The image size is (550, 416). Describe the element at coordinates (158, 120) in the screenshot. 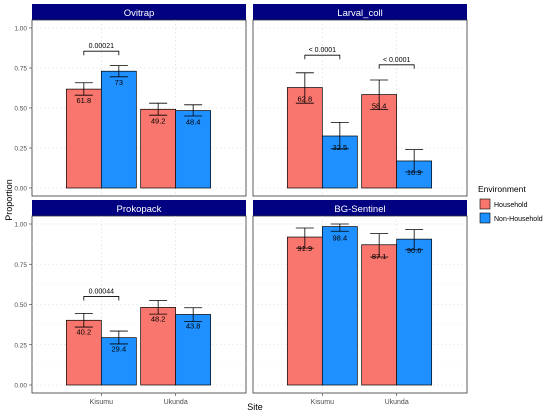

I see `data-label: 49.2` at that location.